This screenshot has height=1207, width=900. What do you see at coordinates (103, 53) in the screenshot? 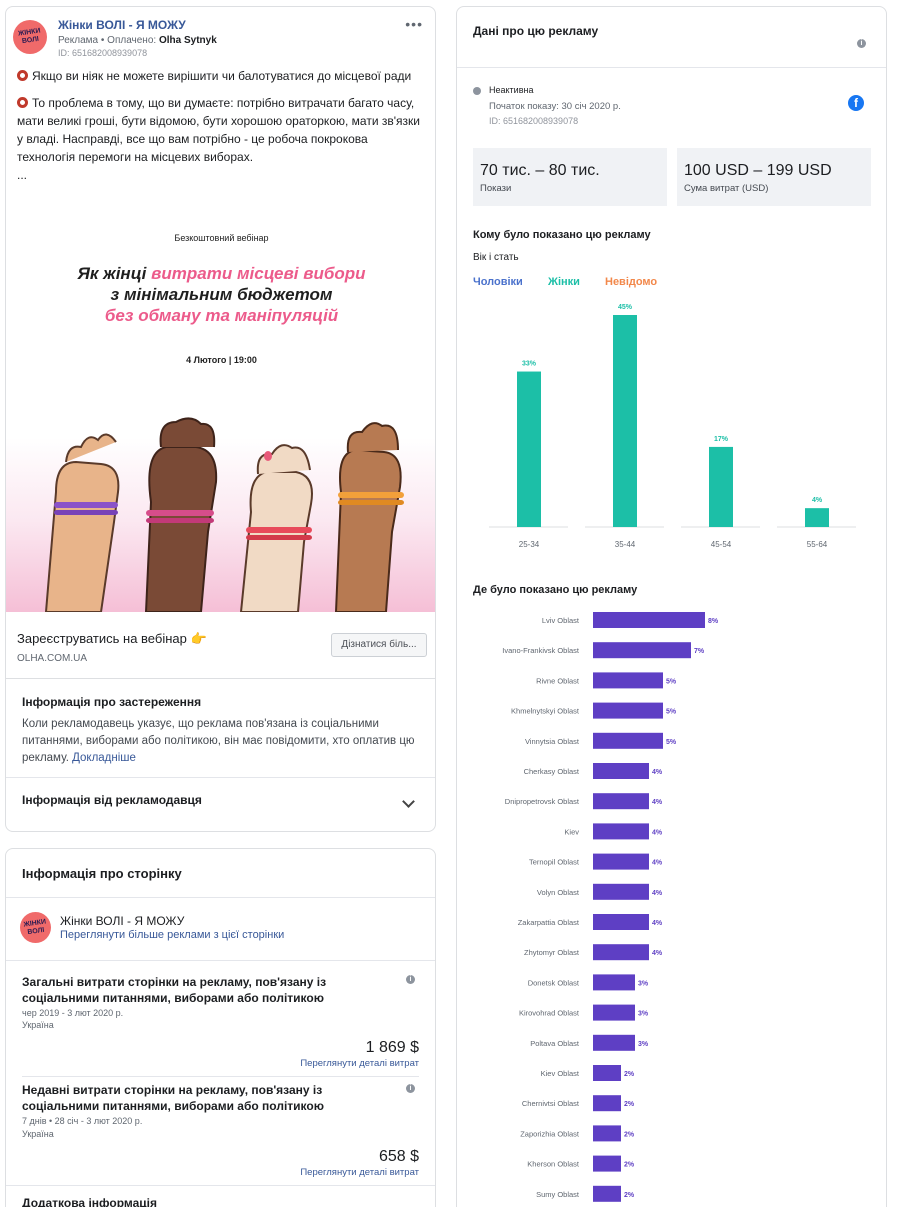
I see `ad-id: ID: 651682008939078` at bounding box center [103, 53].